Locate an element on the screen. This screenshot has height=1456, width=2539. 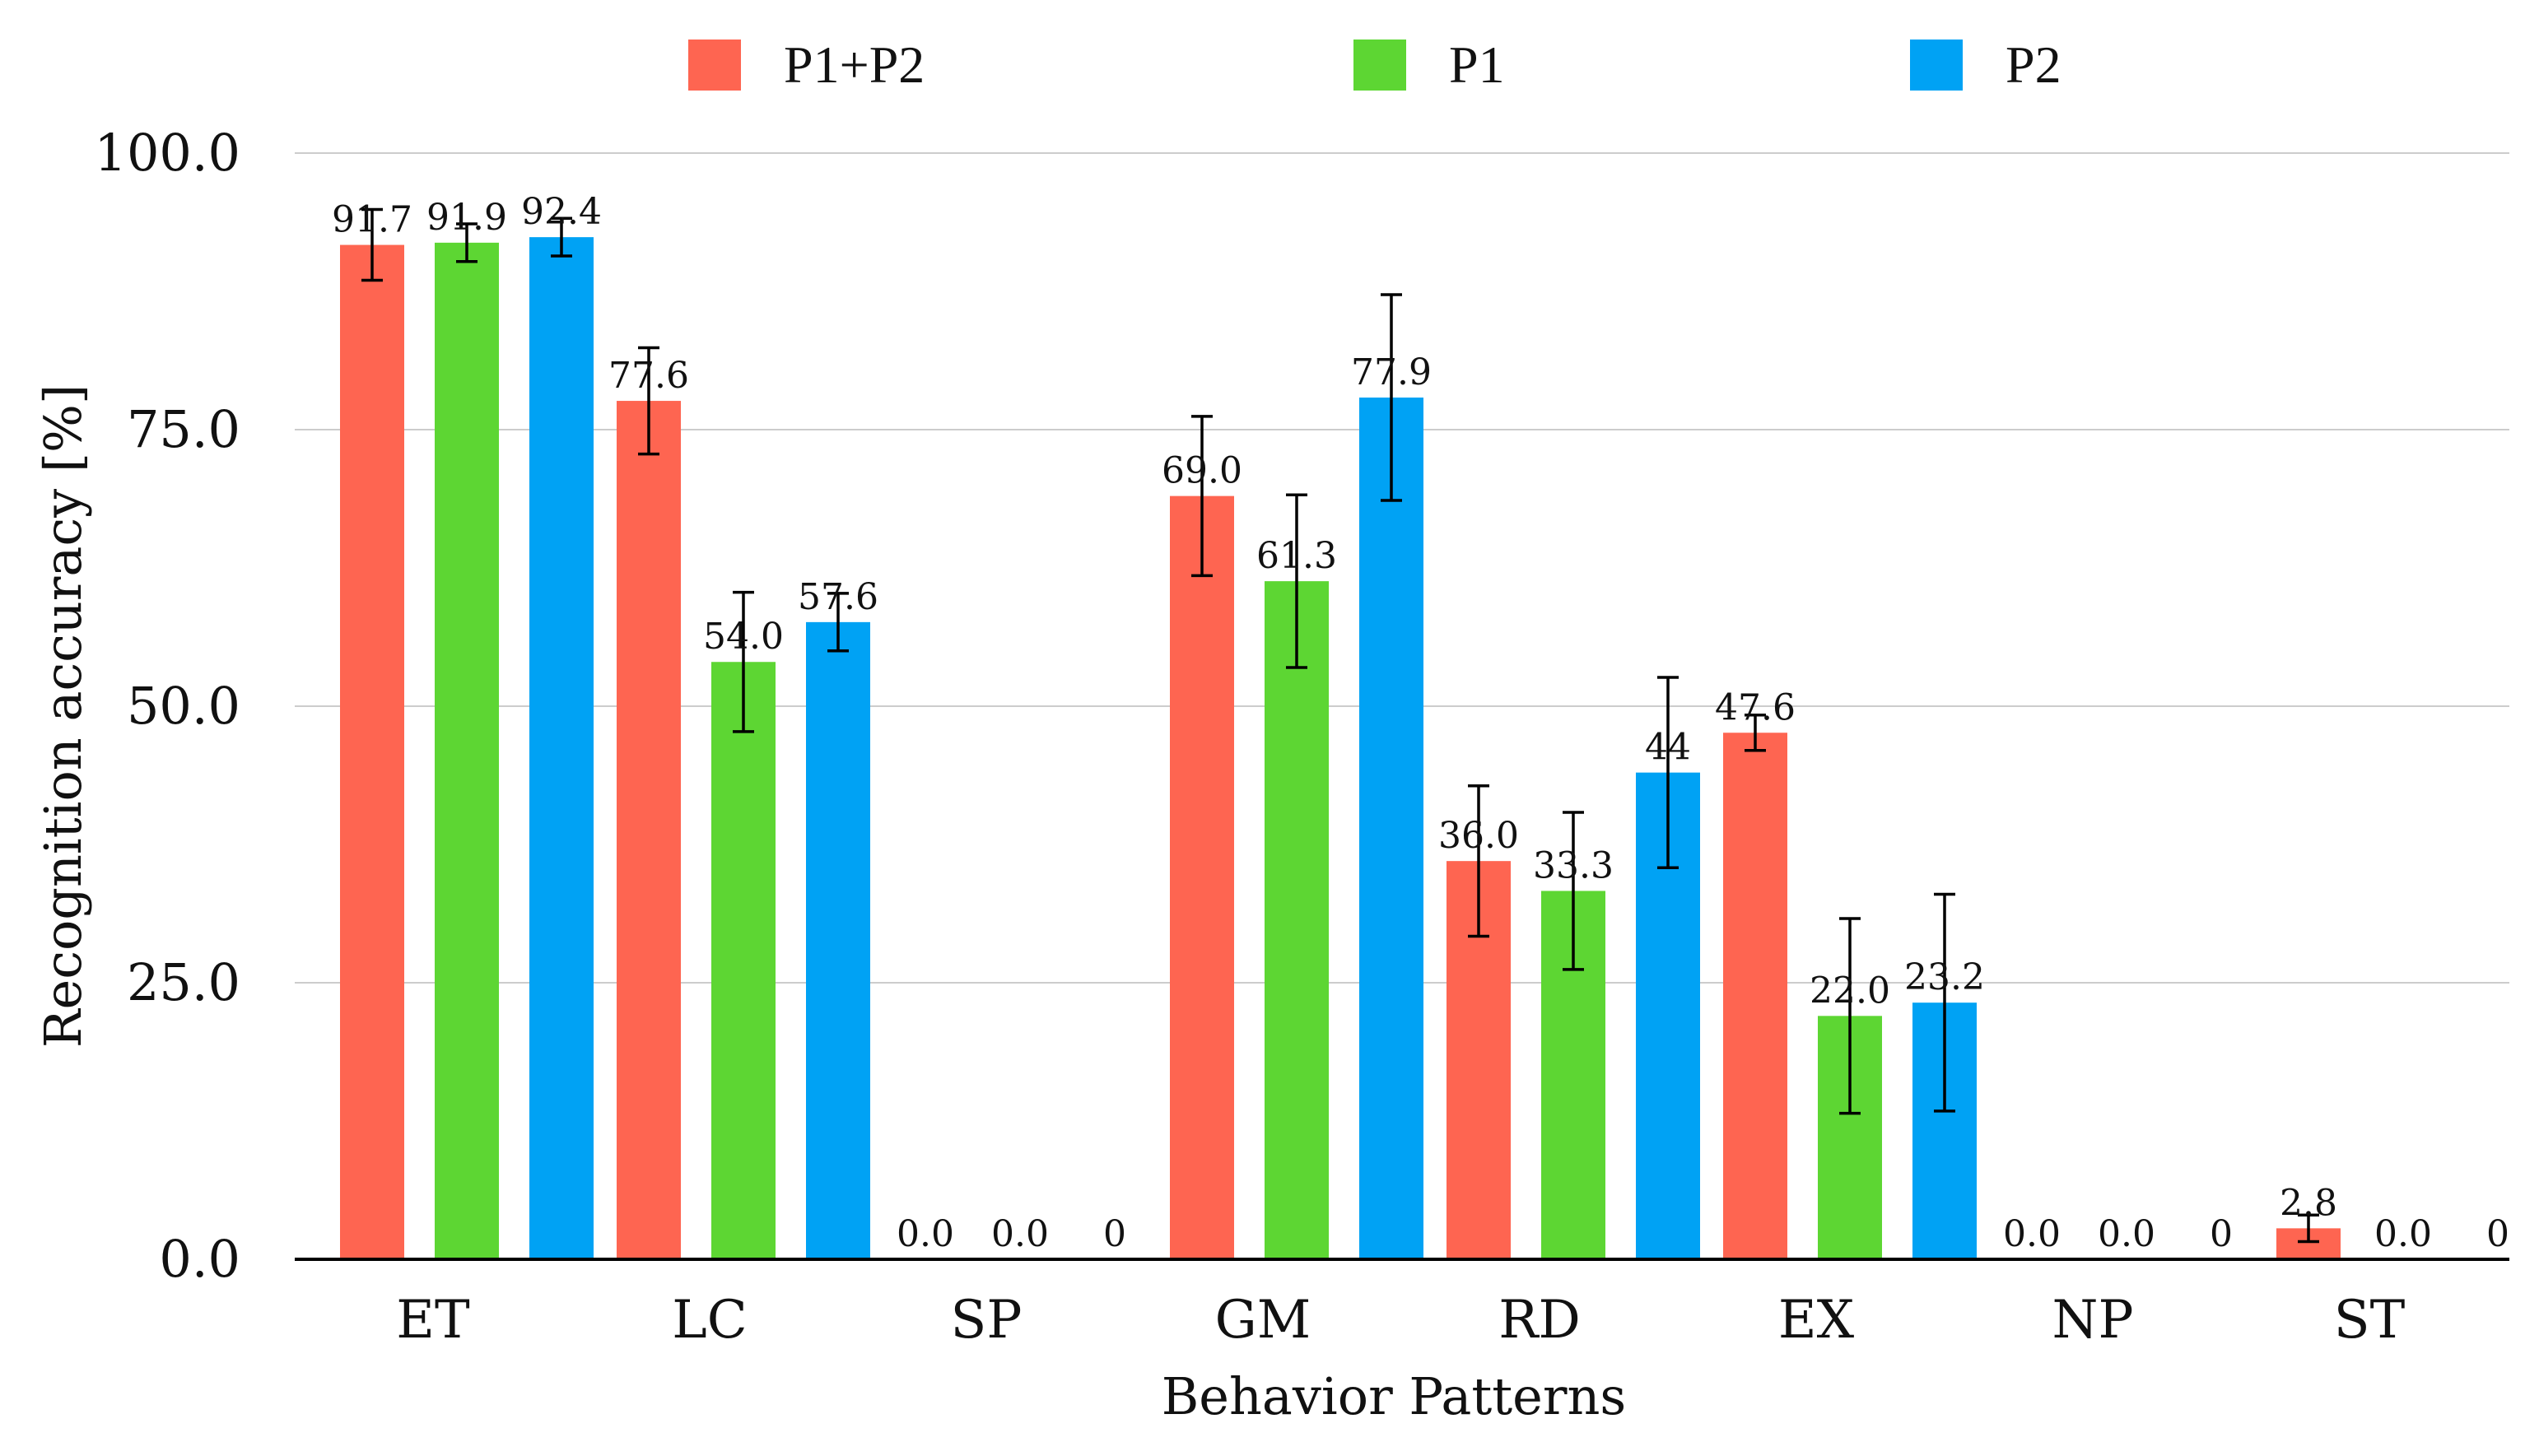
data-label: 44 is located at coordinates (1668, 748).